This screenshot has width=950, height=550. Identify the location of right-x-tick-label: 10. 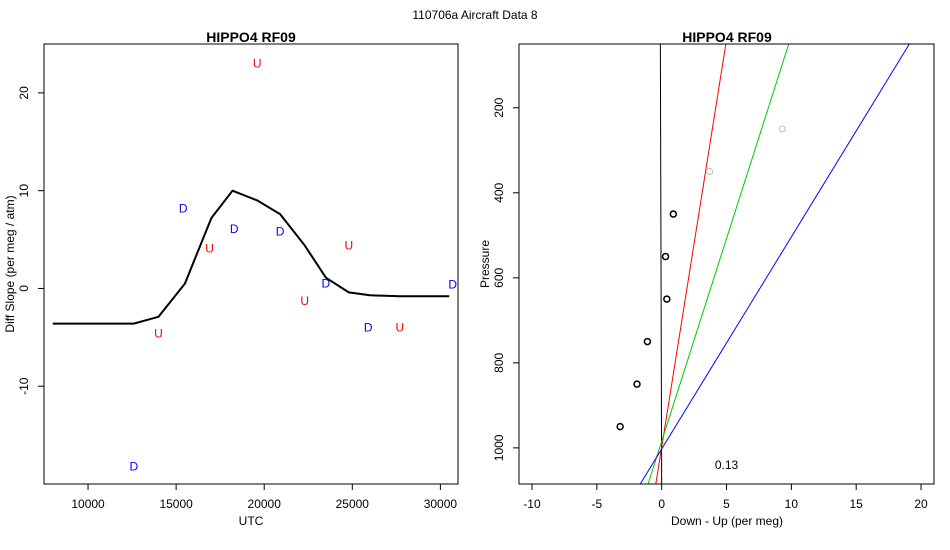
(792, 504).